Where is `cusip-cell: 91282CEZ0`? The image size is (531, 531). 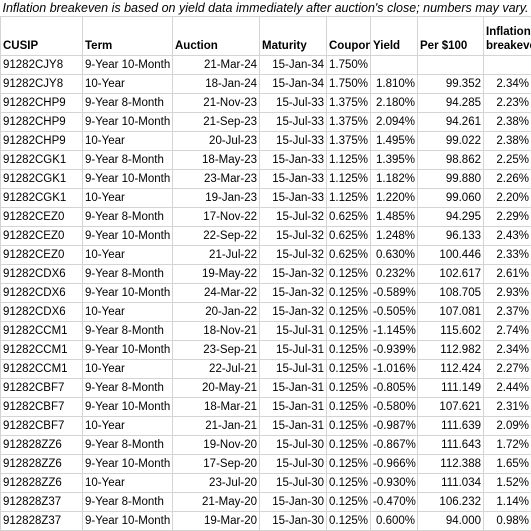 cusip-cell: 91282CEZ0 is located at coordinates (42, 255).